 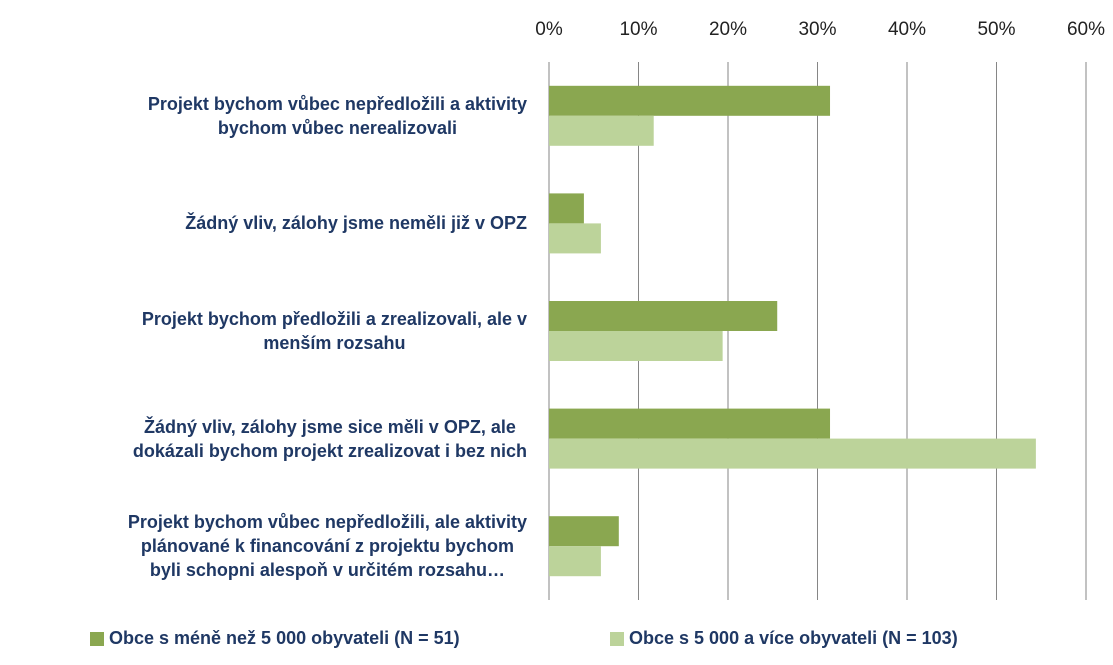 I want to click on x-tick-label: 30%, so click(x=817, y=29).